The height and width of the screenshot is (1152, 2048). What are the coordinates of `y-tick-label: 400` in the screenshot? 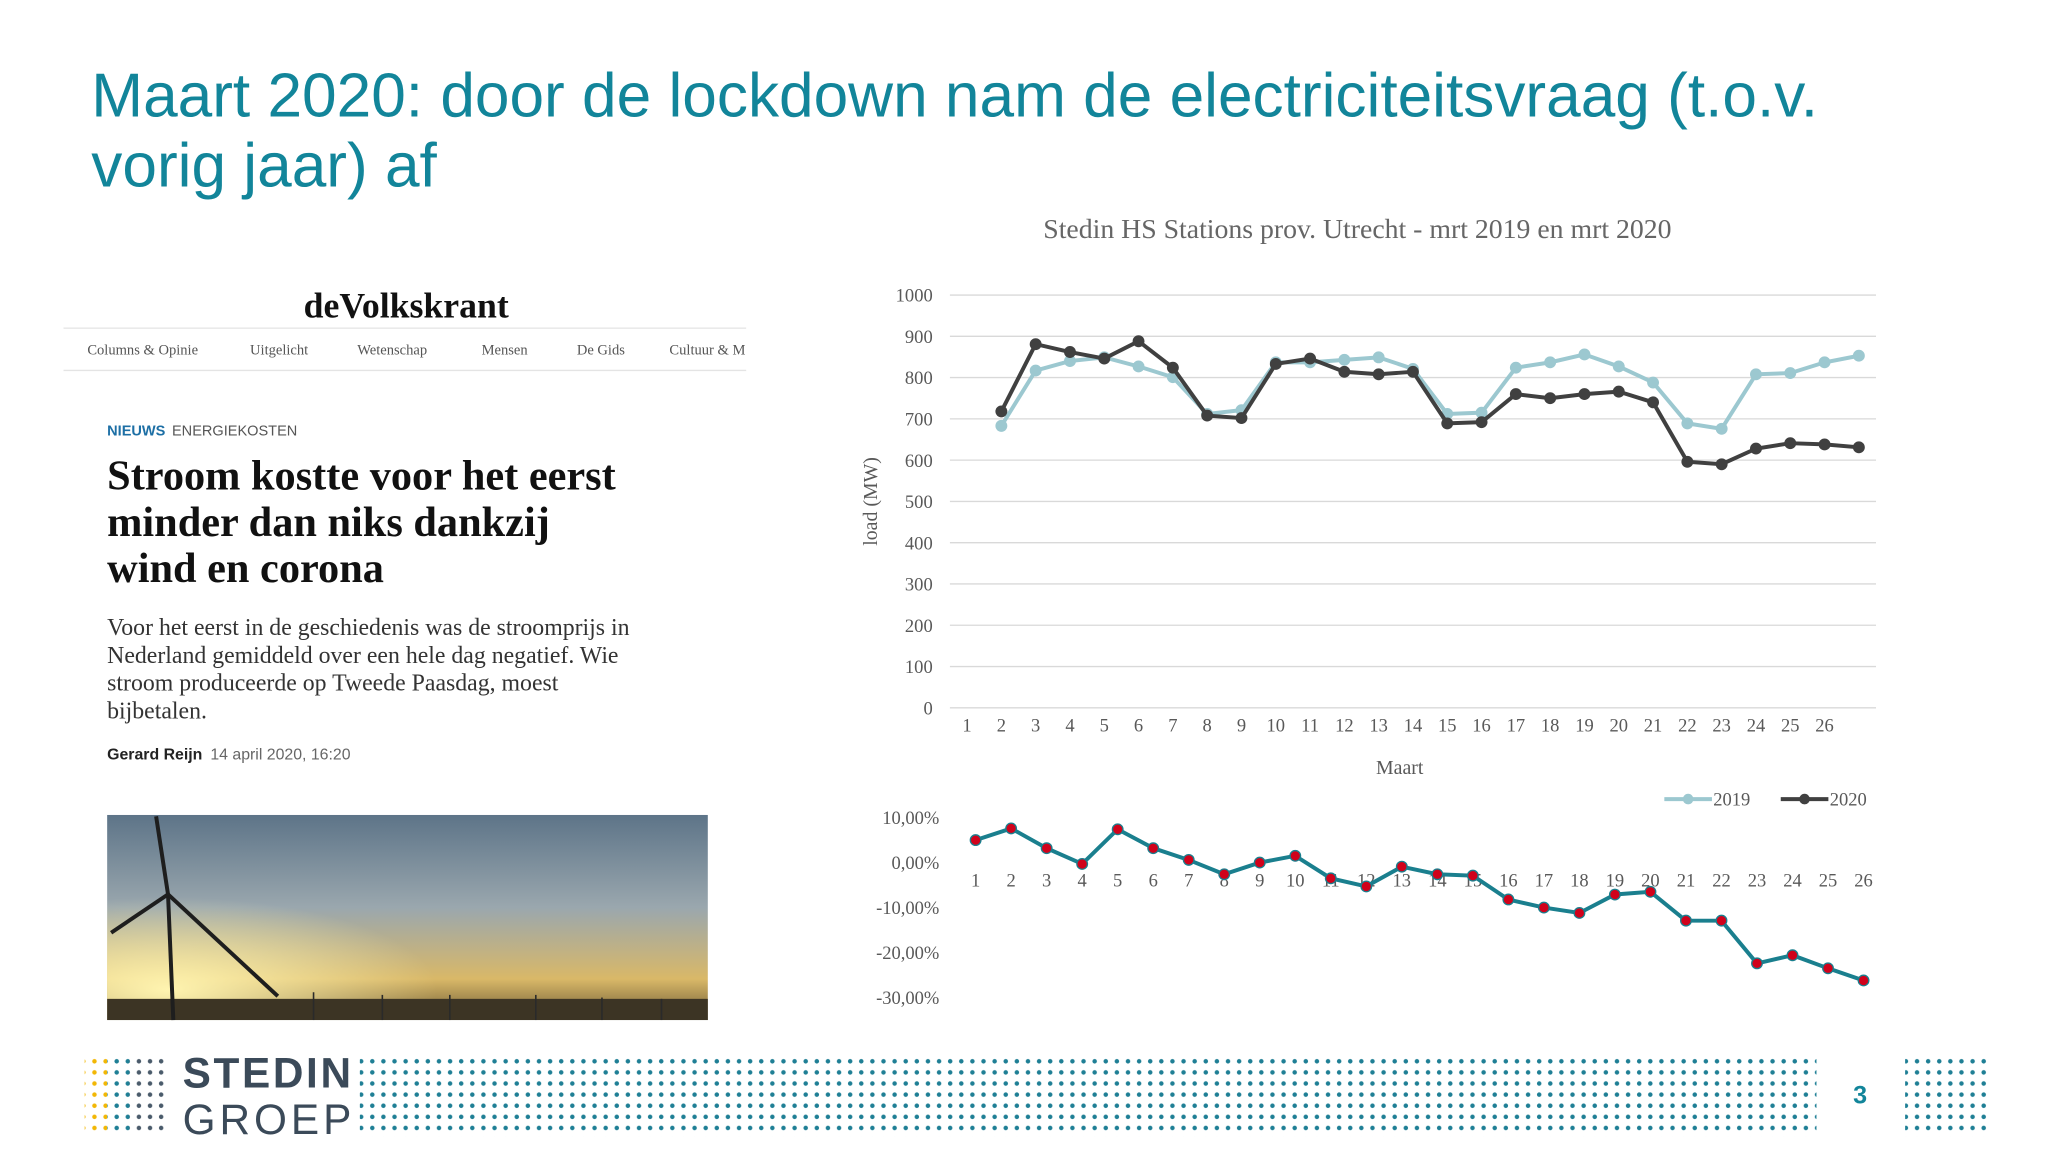 It's located at (919, 543).